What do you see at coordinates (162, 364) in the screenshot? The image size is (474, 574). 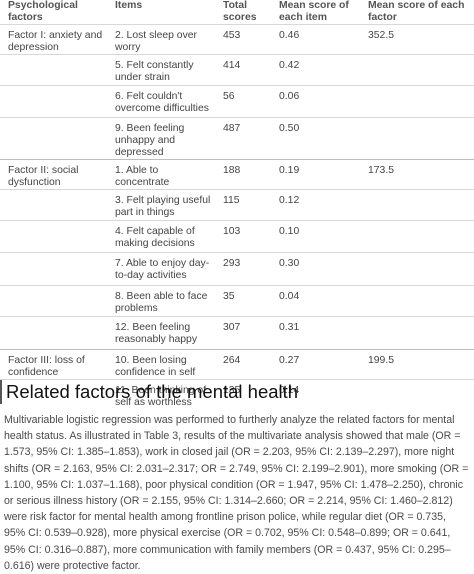 I see `item-cell: 10. Been losing confidence in self` at bounding box center [162, 364].